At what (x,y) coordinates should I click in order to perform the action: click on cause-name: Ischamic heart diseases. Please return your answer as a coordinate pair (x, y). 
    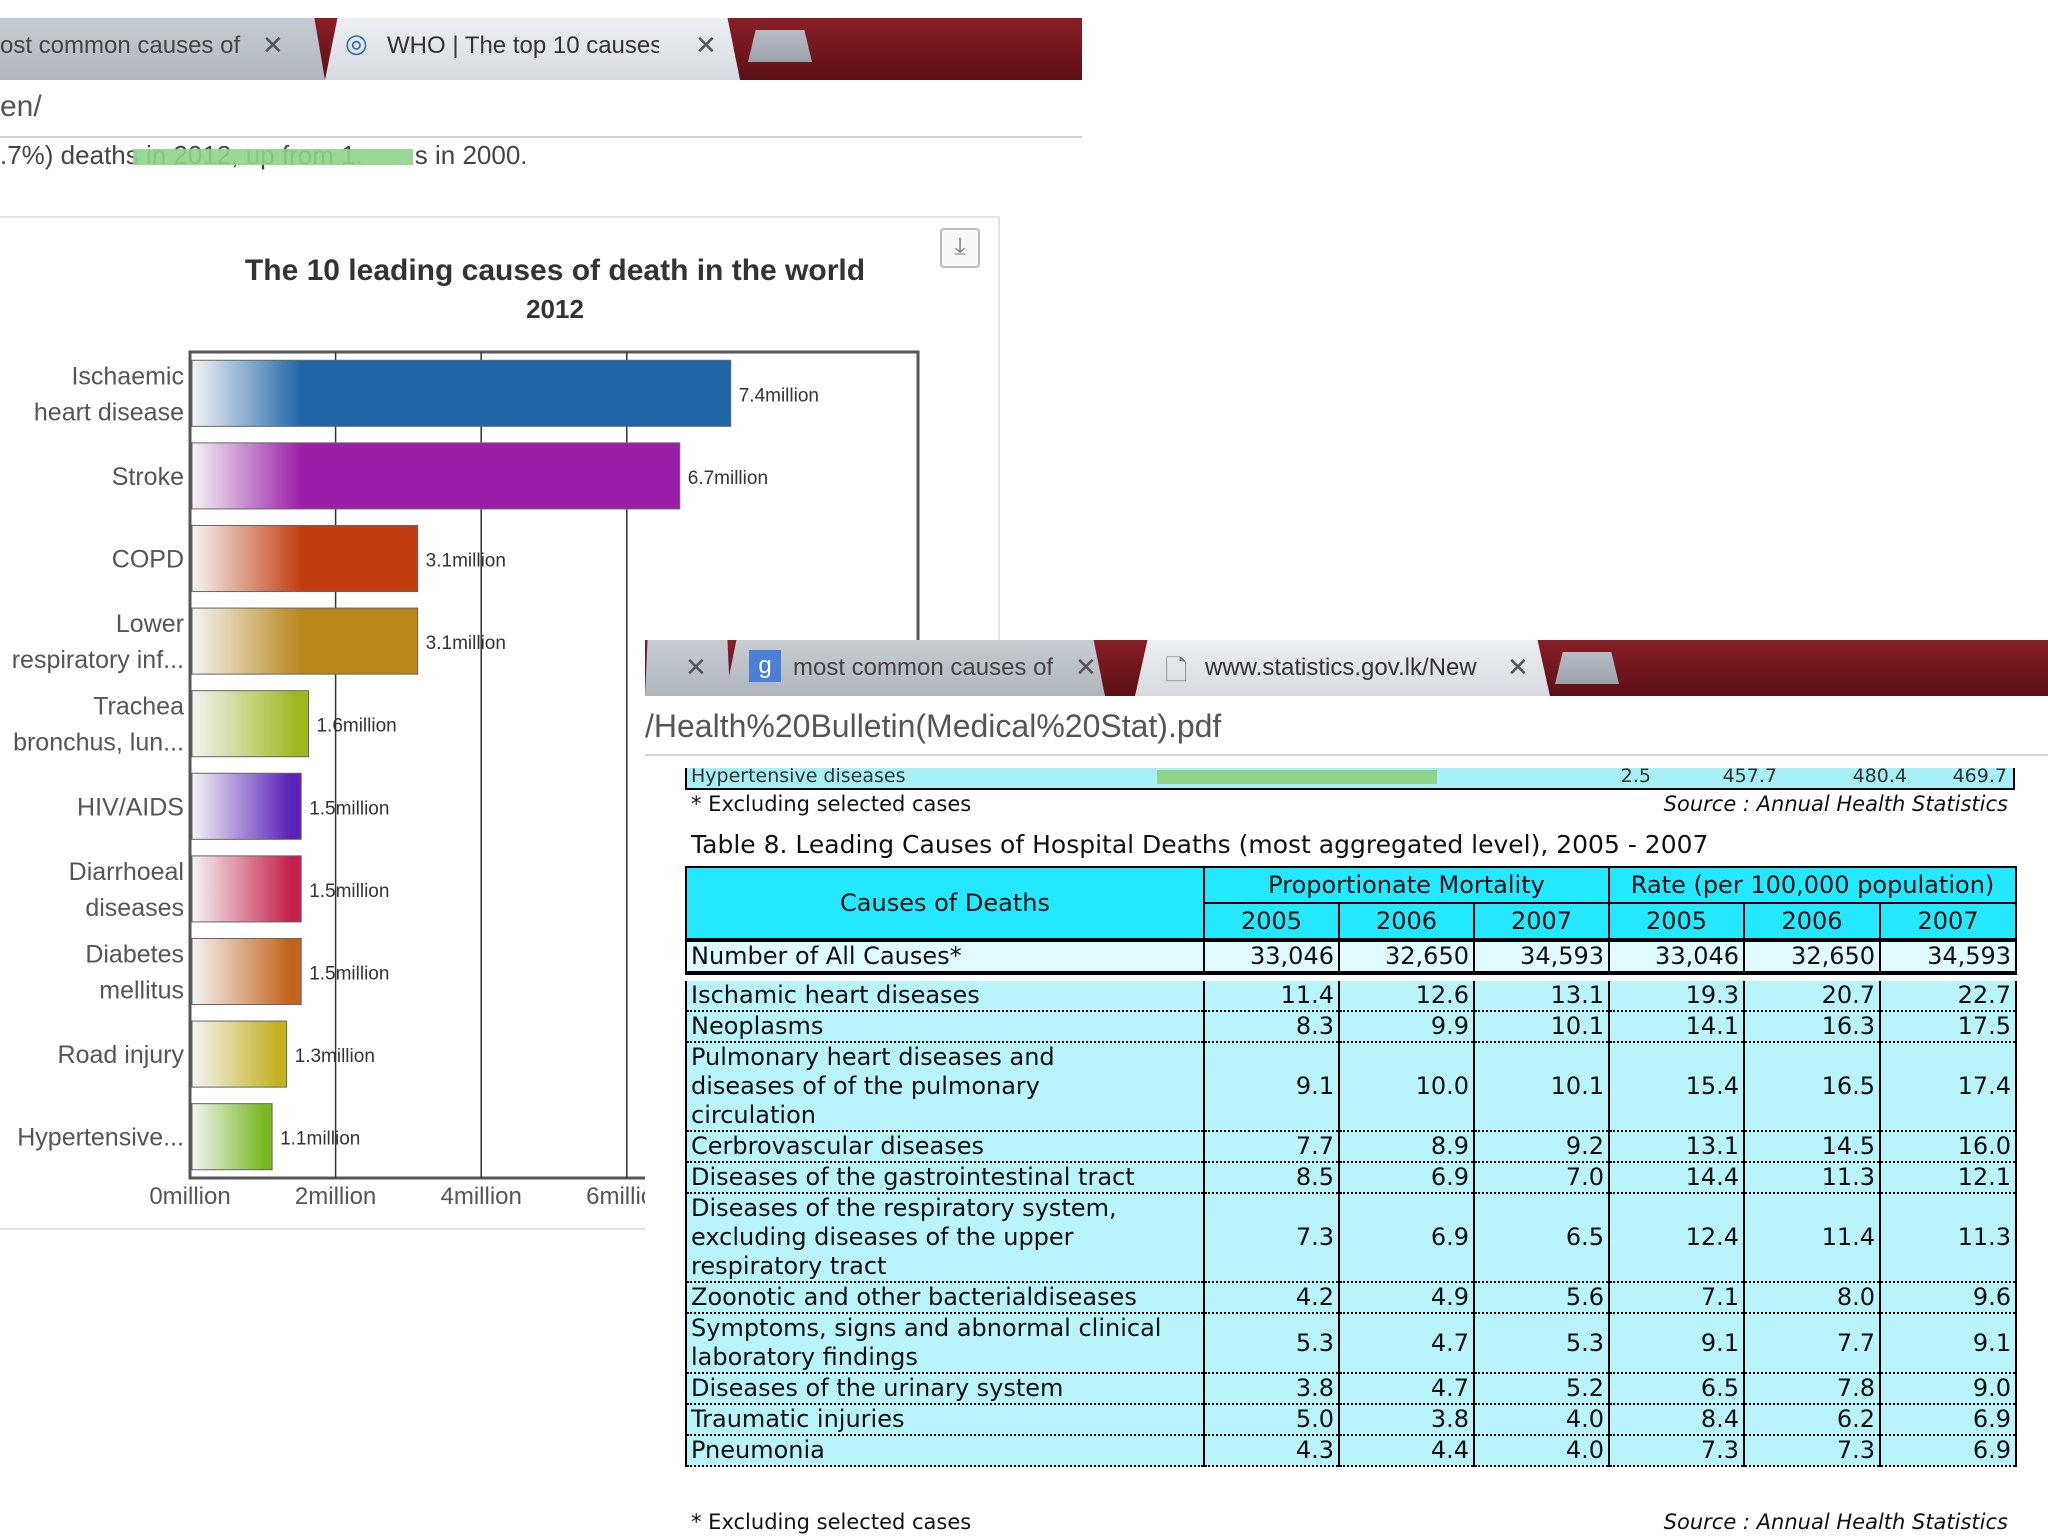
    Looking at the image, I should click on (945, 996).